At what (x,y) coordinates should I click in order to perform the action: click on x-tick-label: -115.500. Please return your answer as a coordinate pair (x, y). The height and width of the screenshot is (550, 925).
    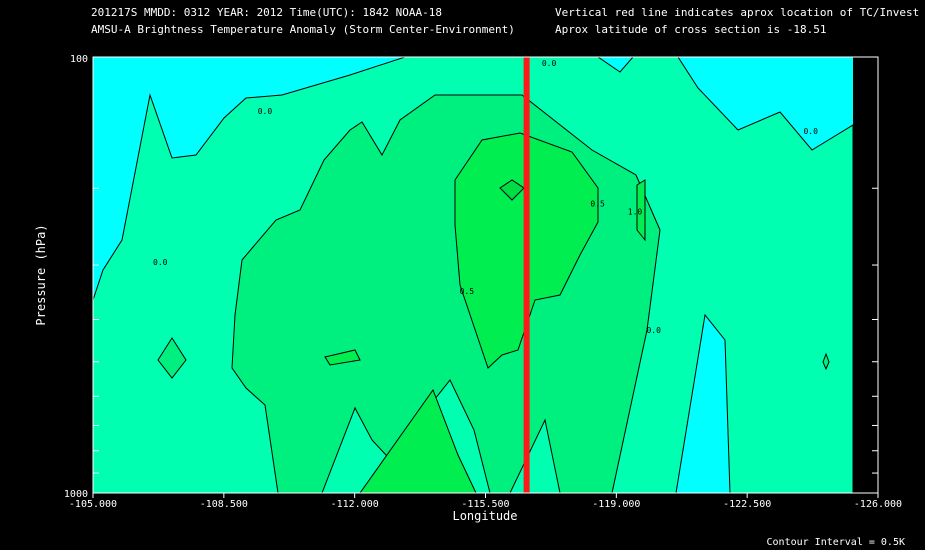
    Looking at the image, I should click on (485, 504).